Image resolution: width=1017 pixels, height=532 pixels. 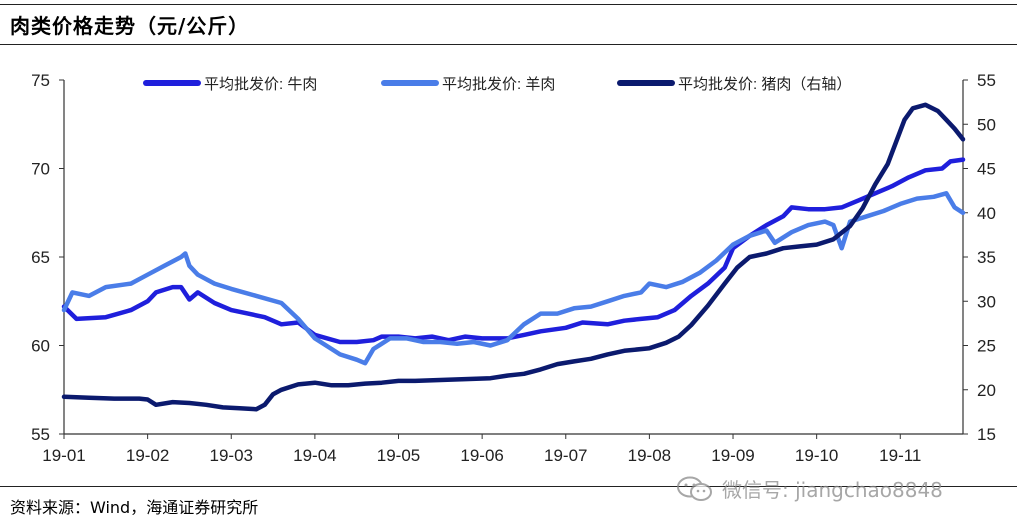 I want to click on left-tick-label: 70, so click(x=40, y=169).